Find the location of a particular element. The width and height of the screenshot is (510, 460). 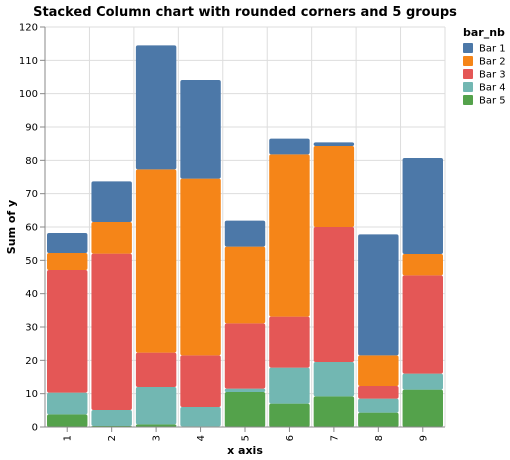

bar-segment-bar-4-x7: Bar 4: 10.3 is located at coordinates (334, 379).